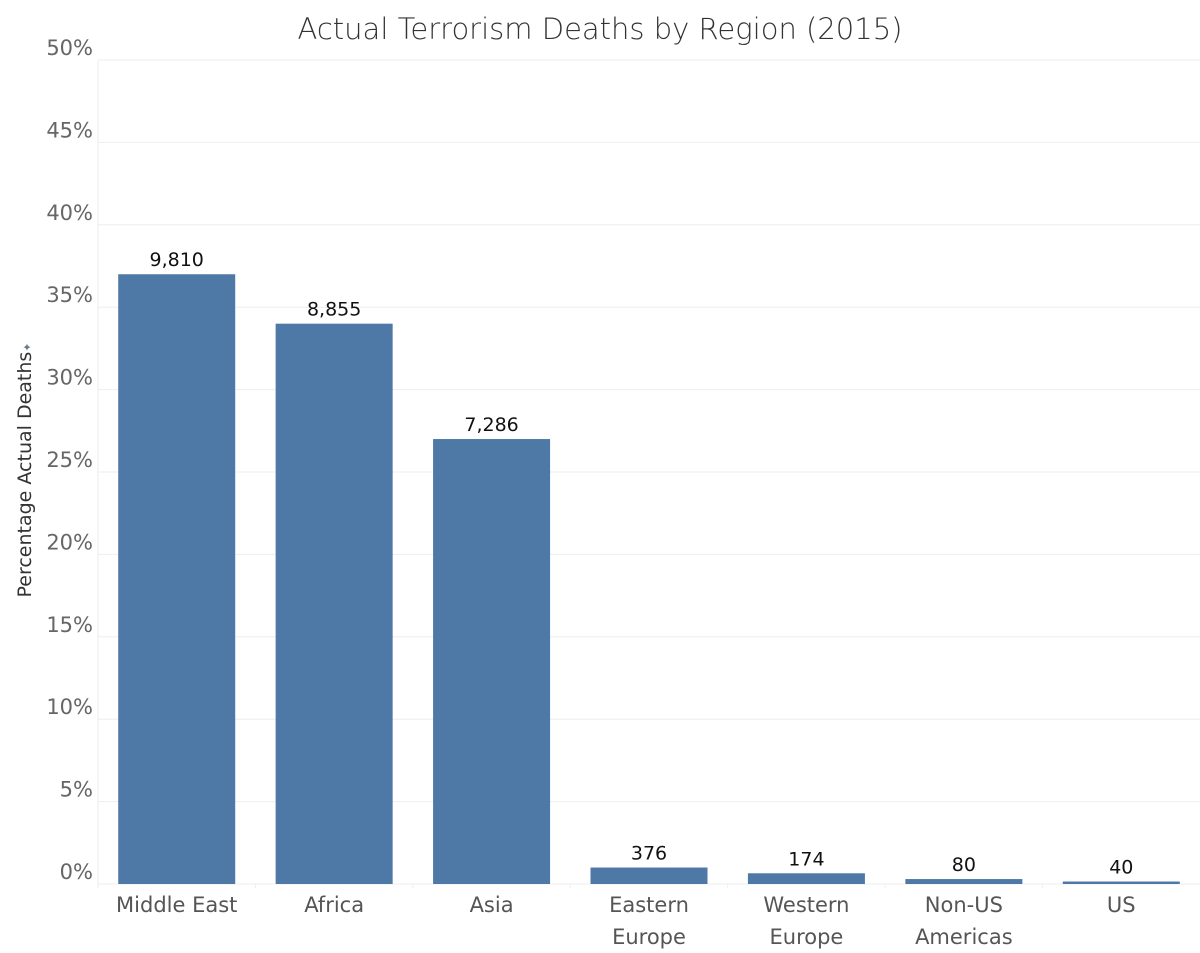 Image resolution: width=1200 pixels, height=953 pixels. I want to click on chart-title: Actual Terrorism Deaths by Region (2015), so click(600, 29).